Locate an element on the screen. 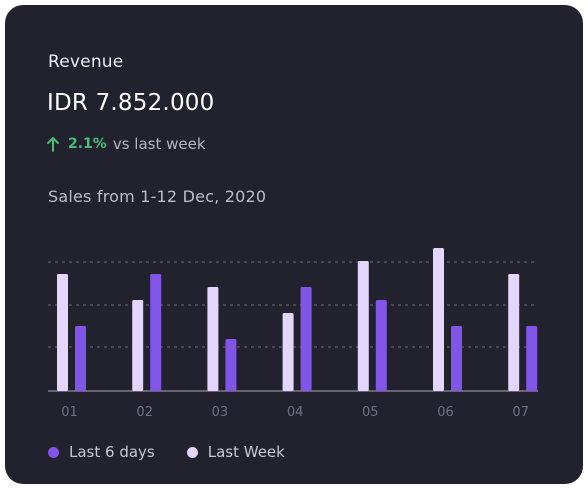 The width and height of the screenshot is (588, 489). x-tick-label: 02 is located at coordinates (144, 412).